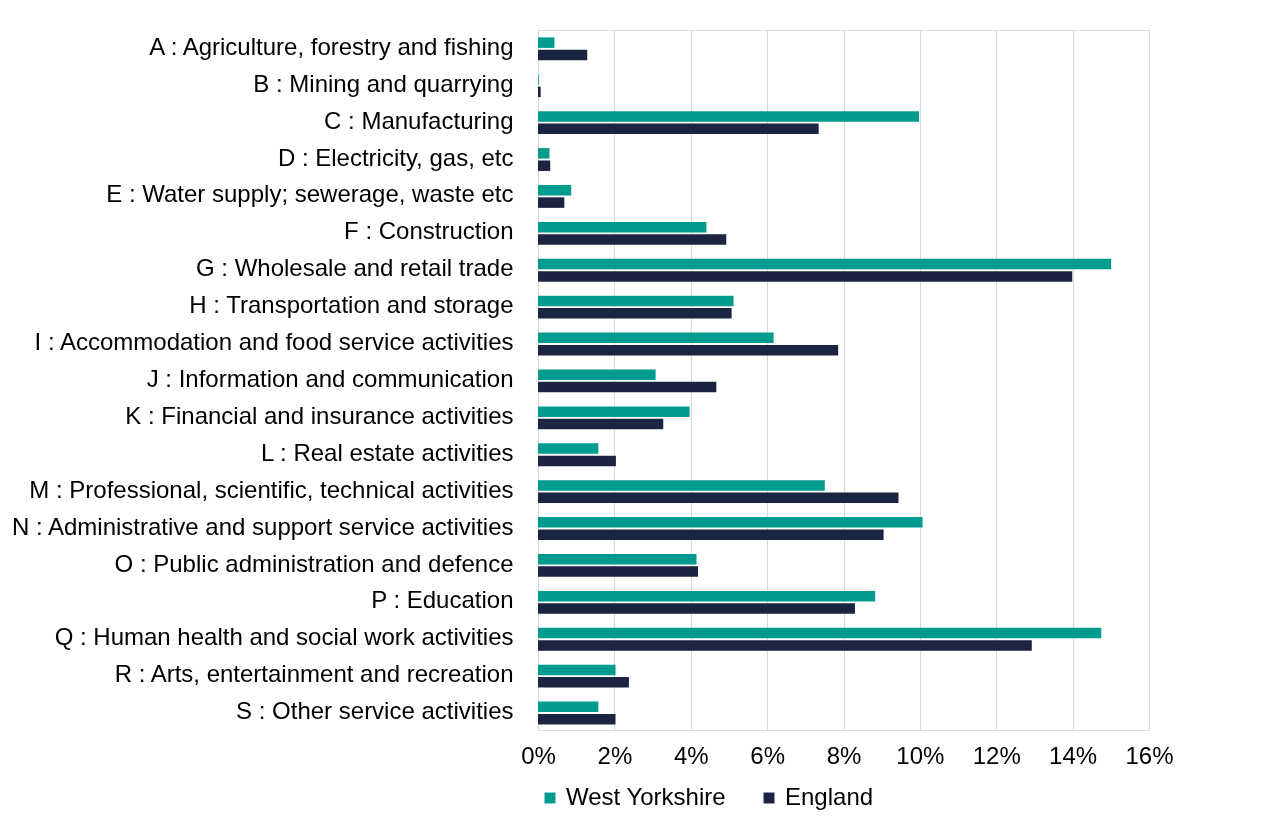 The height and width of the screenshot is (840, 1280). I want to click on legend-label: England, so click(829, 796).